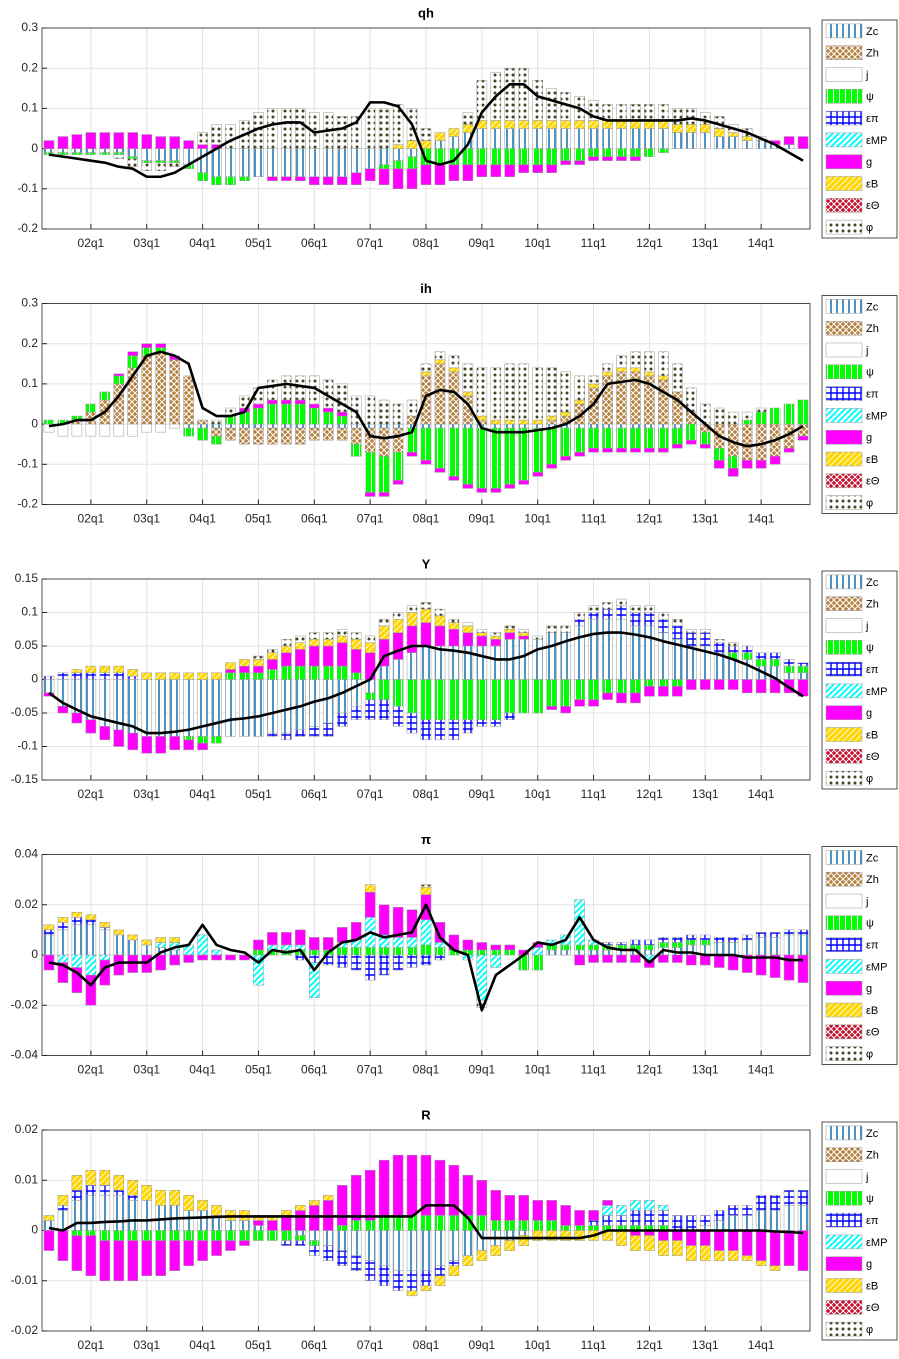 This screenshot has height=1359, width=899. Describe the element at coordinates (146, 794) in the screenshot. I see `x-tick-label: 03q1` at that location.